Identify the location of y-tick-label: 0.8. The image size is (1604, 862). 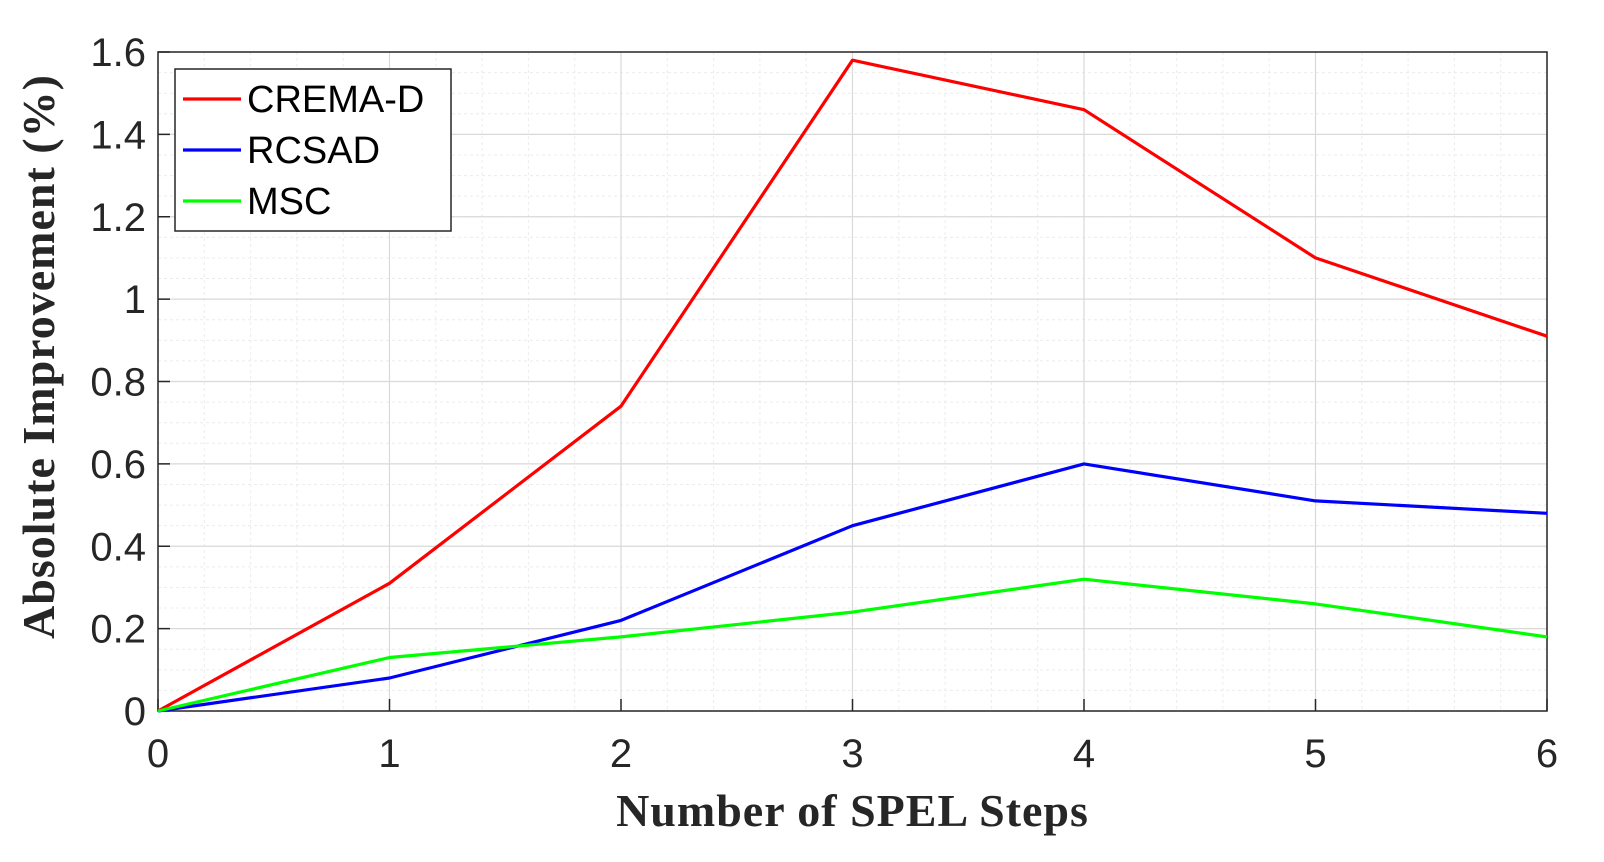
(118, 383).